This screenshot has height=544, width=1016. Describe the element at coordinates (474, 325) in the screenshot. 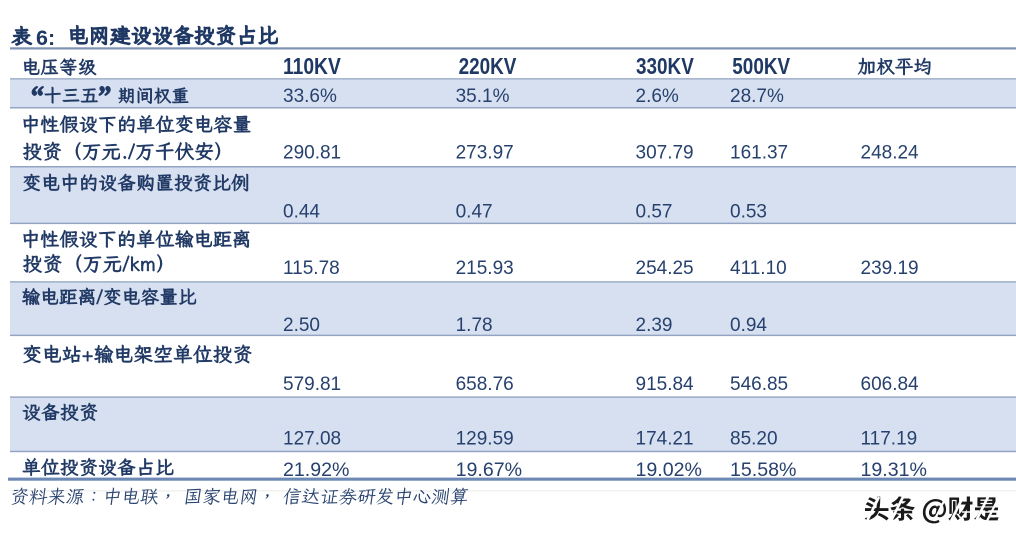

I see `svg-text: 1.78` at that location.